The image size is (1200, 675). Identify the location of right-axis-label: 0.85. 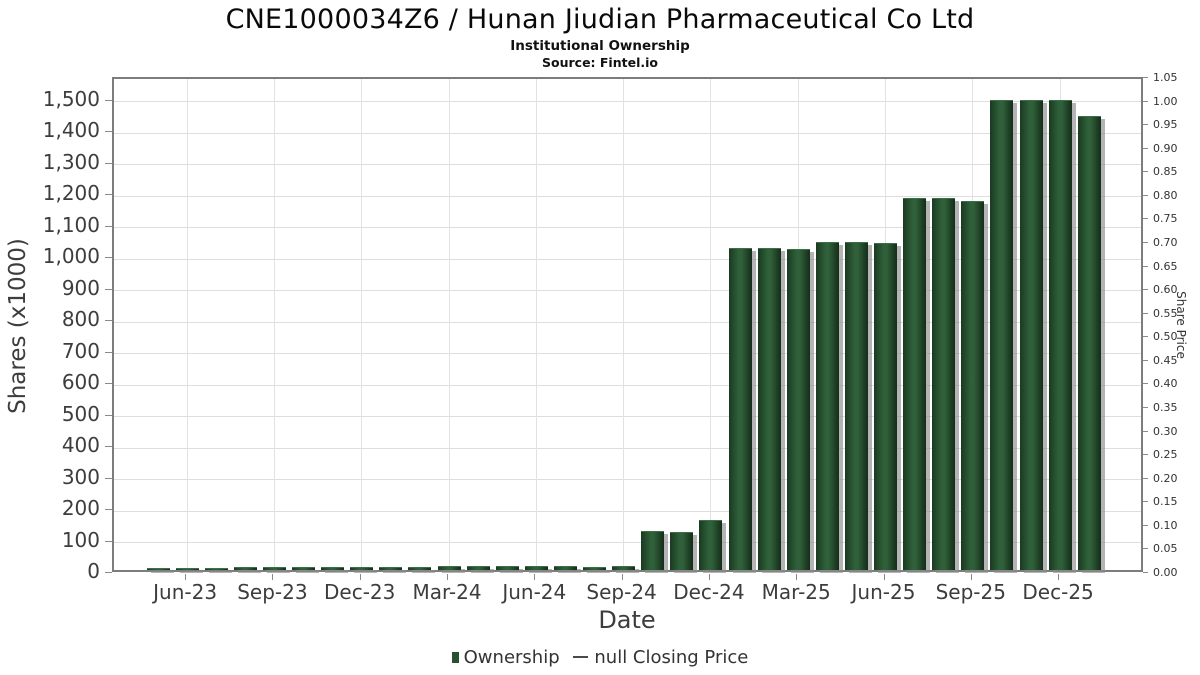
(1165, 172).